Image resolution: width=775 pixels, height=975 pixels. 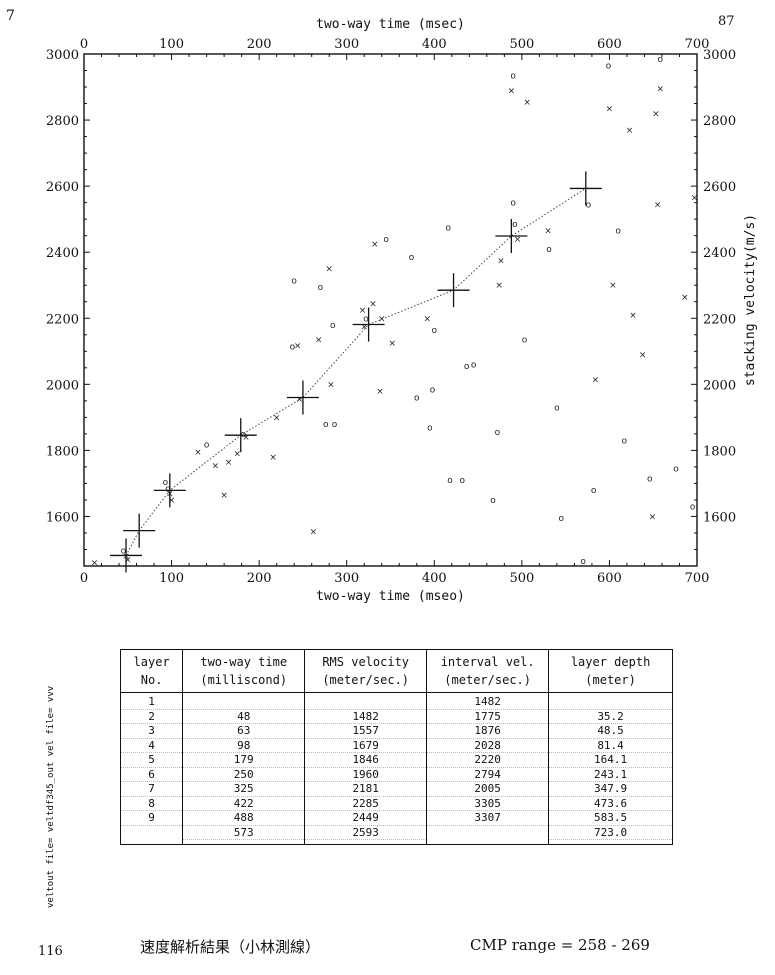 I want to click on x-tick-label-top: 0, so click(x=84, y=44).